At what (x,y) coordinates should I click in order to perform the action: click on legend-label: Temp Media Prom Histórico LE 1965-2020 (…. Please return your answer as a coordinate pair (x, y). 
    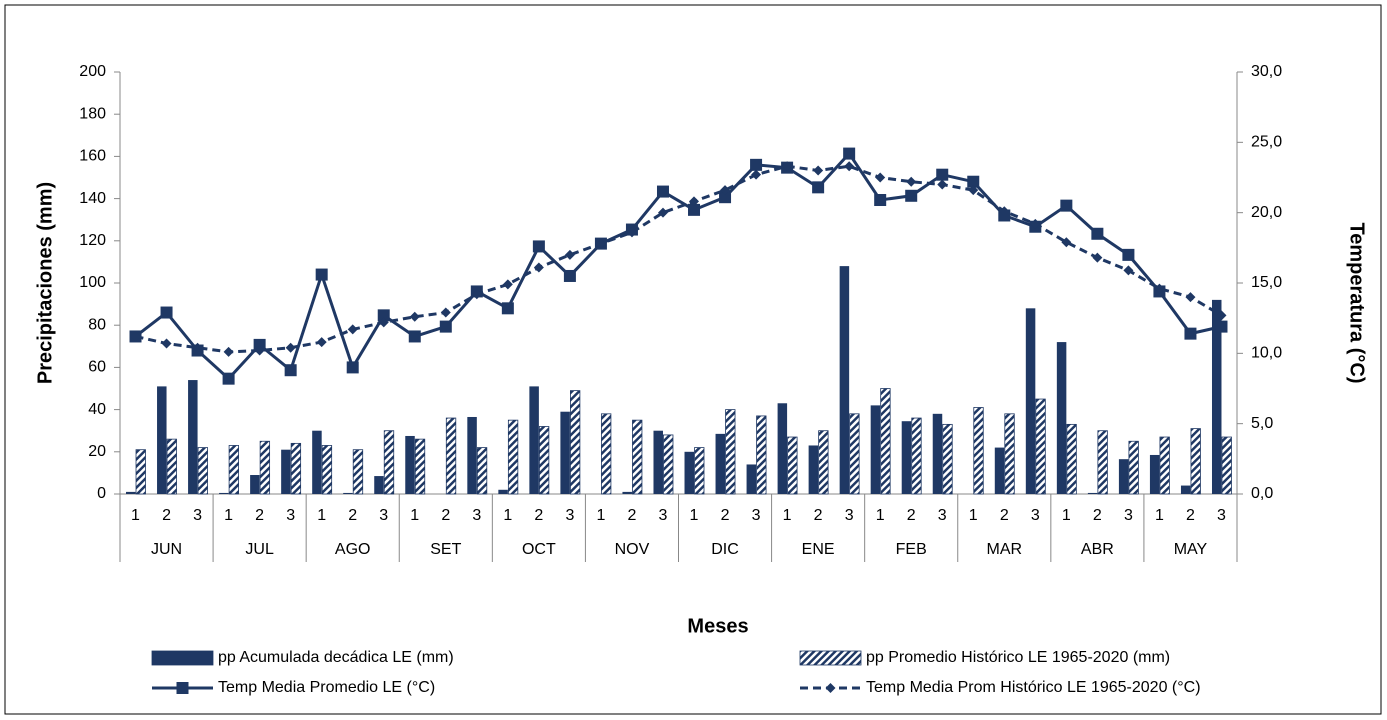
    Looking at the image, I should click on (1033, 687).